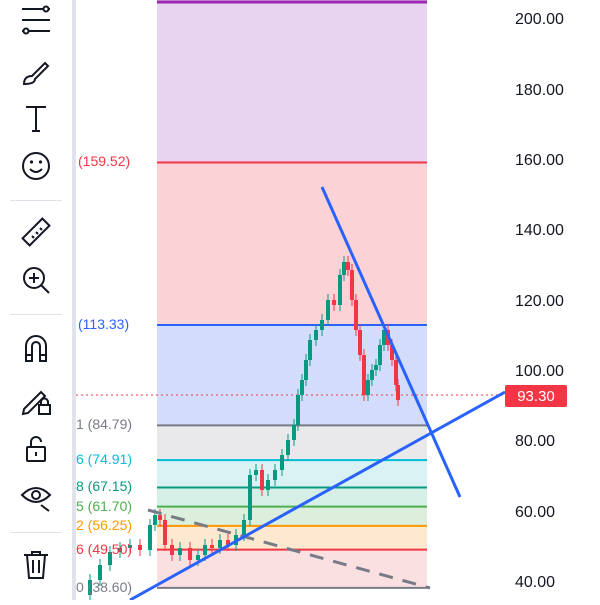 The image size is (600, 605). Describe the element at coordinates (539, 301) in the screenshot. I see `price-tick: 120.00` at that location.